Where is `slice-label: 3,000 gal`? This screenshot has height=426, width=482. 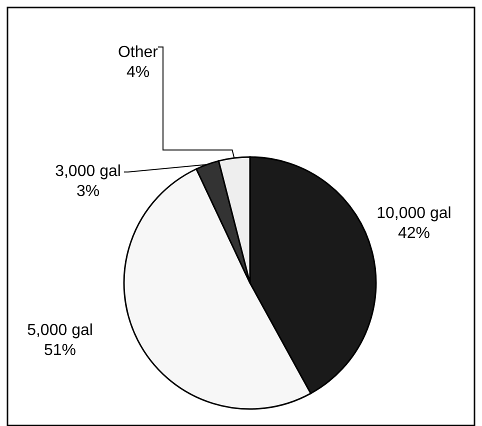
slice-label: 3,000 gal is located at coordinates (88, 171).